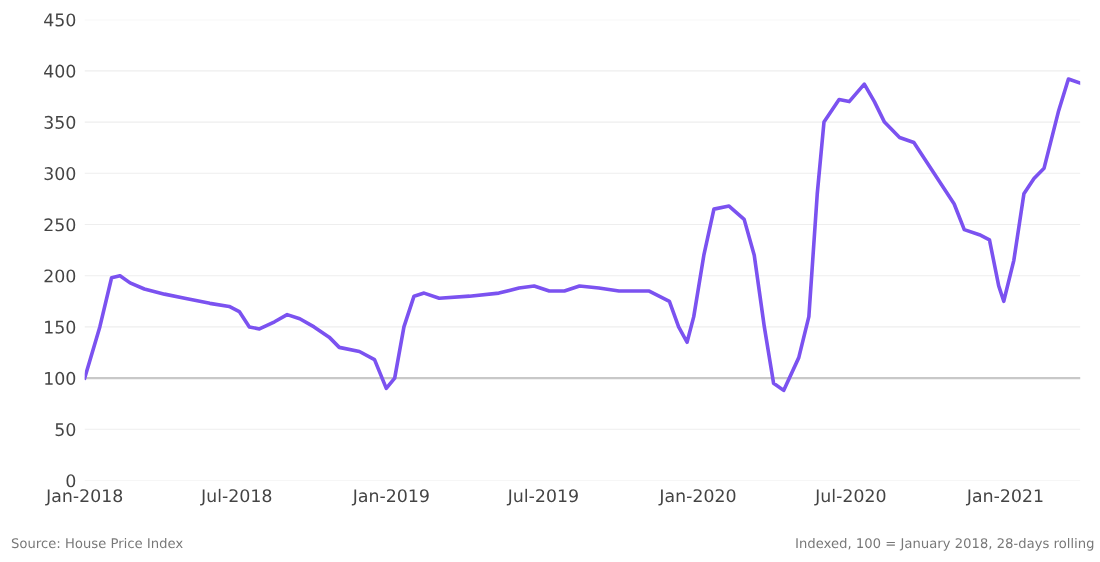 The image size is (1100, 562). I want to click on x-tick-label: Jan-2018, so click(84, 497).